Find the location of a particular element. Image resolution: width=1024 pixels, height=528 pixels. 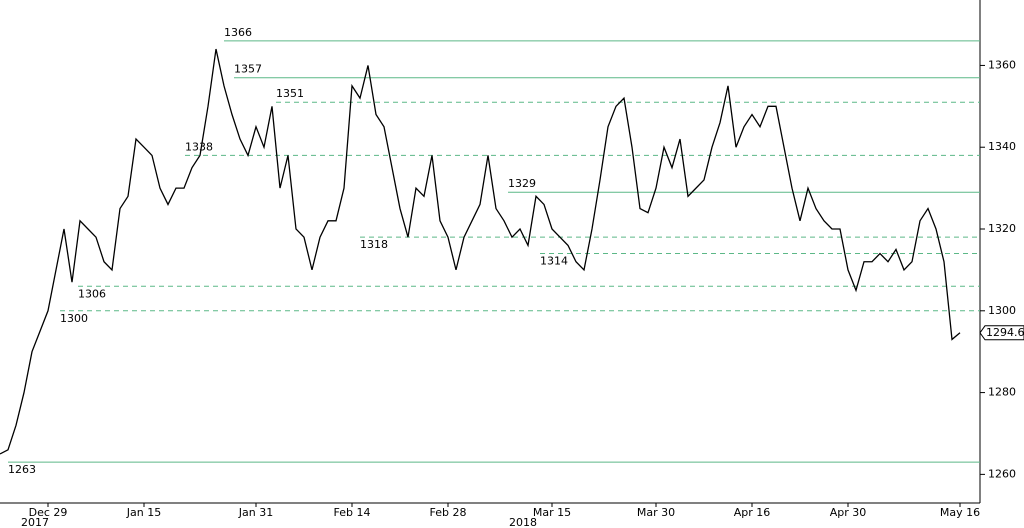

level-label: 1263 is located at coordinates (22, 469).